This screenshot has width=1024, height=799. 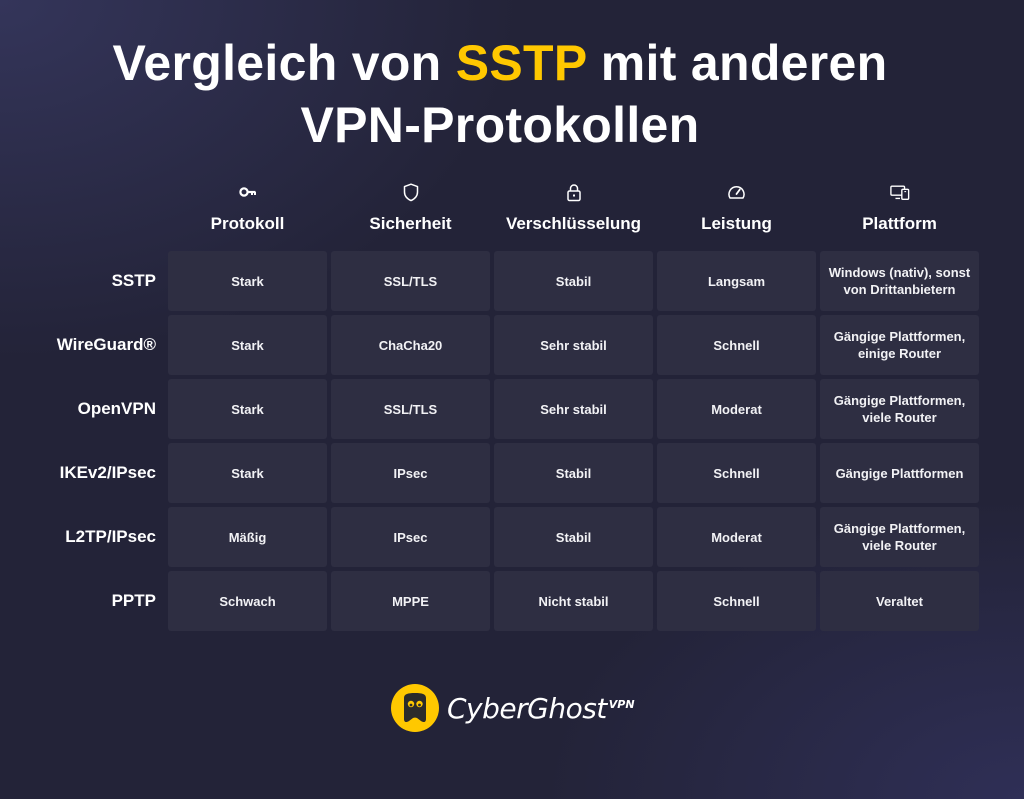 I want to click on brand-logo: CyberGhost VPN, so click(x=513, y=708).